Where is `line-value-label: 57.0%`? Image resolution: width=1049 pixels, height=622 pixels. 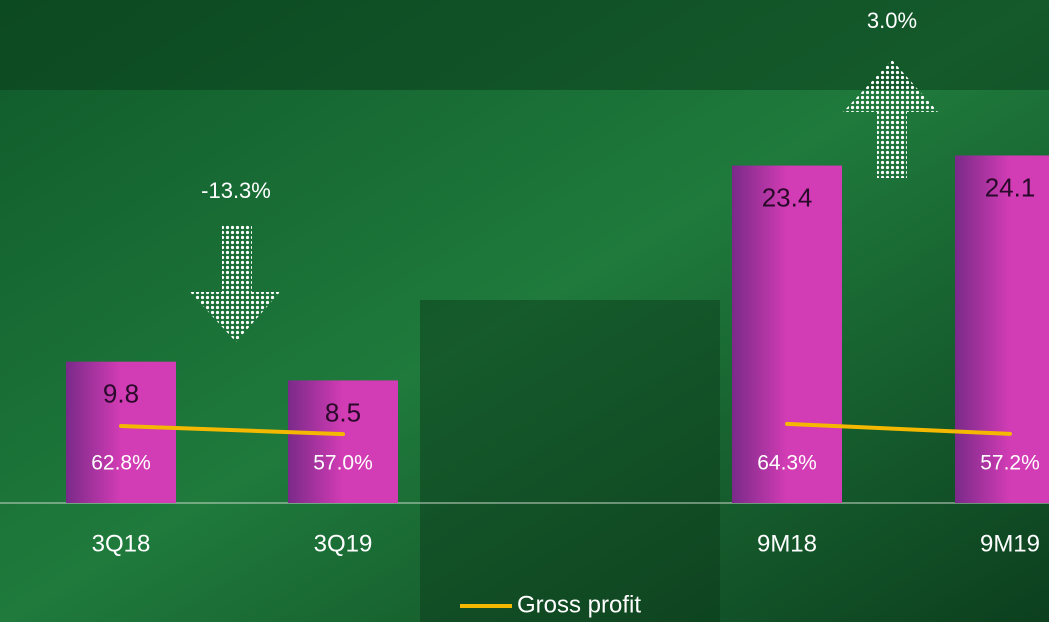 line-value-label: 57.0% is located at coordinates (343, 463).